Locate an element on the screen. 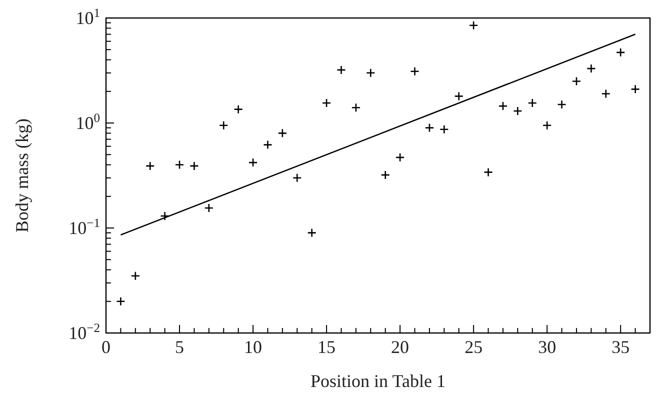 This screenshot has width=659, height=405. x-tick-label: 30 is located at coordinates (547, 347).